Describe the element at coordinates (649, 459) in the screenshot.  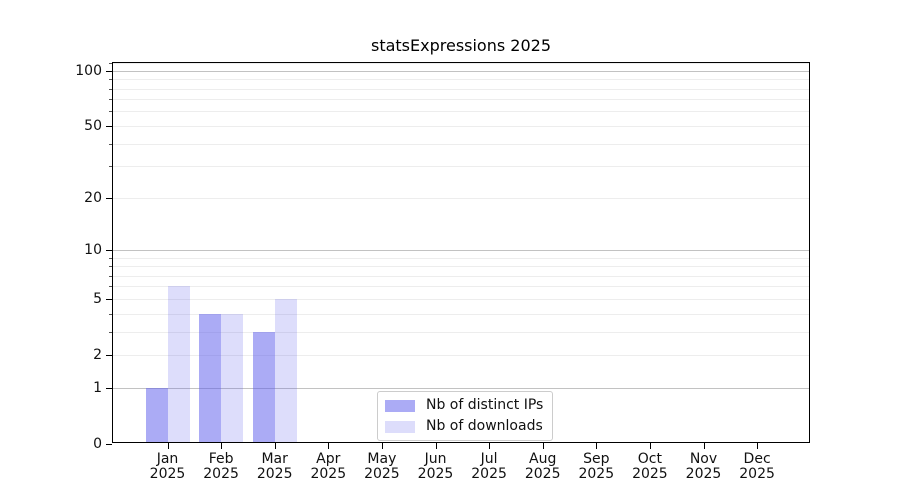
I see `x-tick-month: Oct` at that location.